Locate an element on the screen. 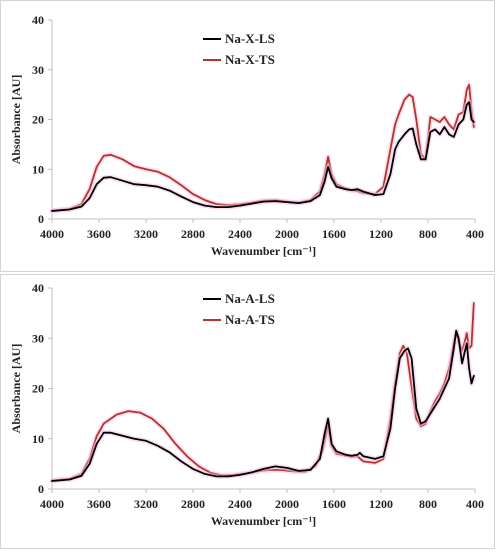 The height and width of the screenshot is (555, 496). legend-label-na-a-ts: Na-A-TS is located at coordinates (250, 319).